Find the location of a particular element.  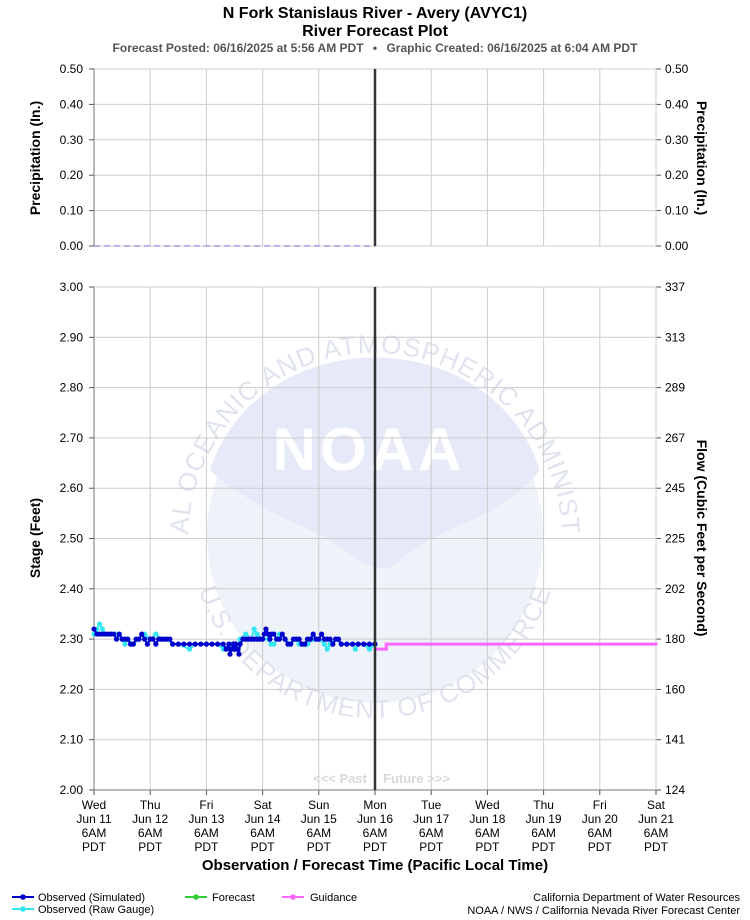

precip-tick-label-left: 0.30 is located at coordinates (72, 140).